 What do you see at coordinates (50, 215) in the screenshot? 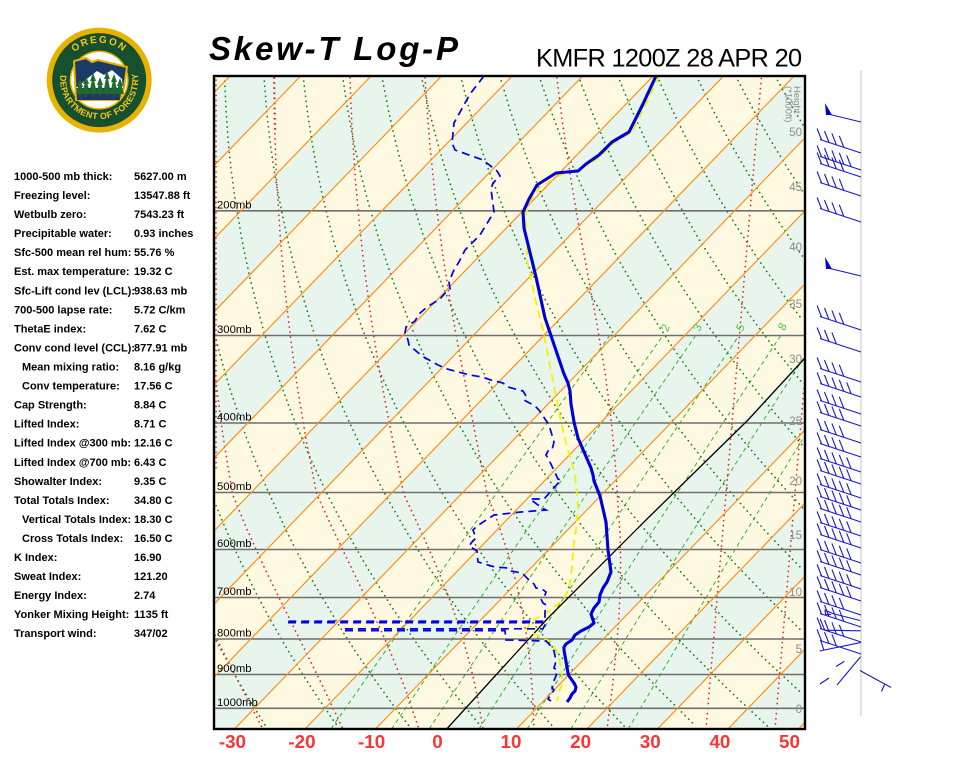
I see `svg-text: Wetbulb zero:` at bounding box center [50, 215].